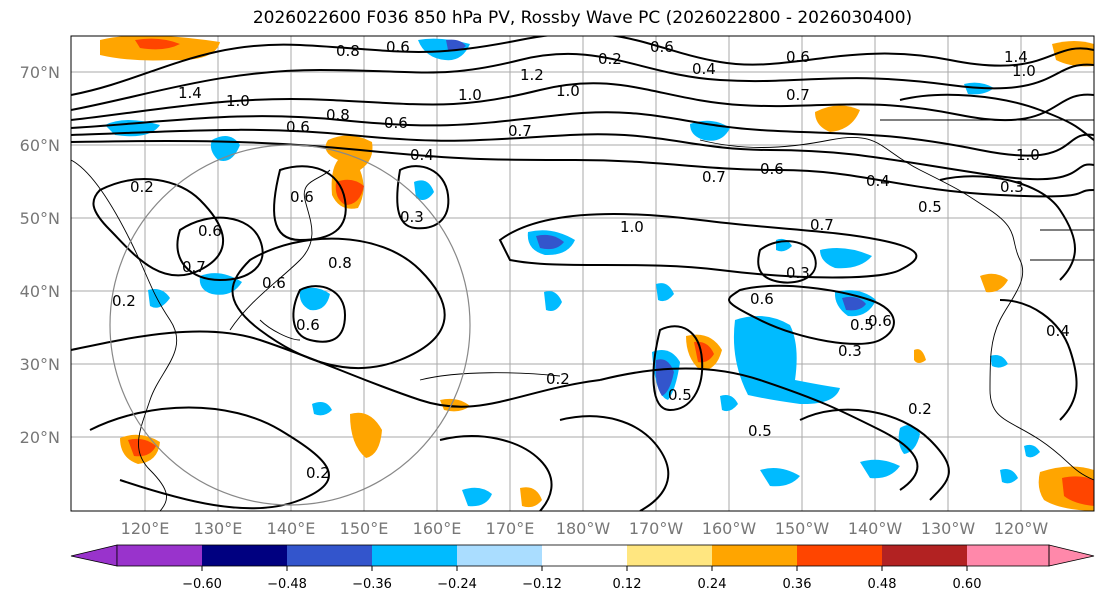  What do you see at coordinates (40, 437) in the screenshot?
I see `lat-label: 20°N` at bounding box center [40, 437].